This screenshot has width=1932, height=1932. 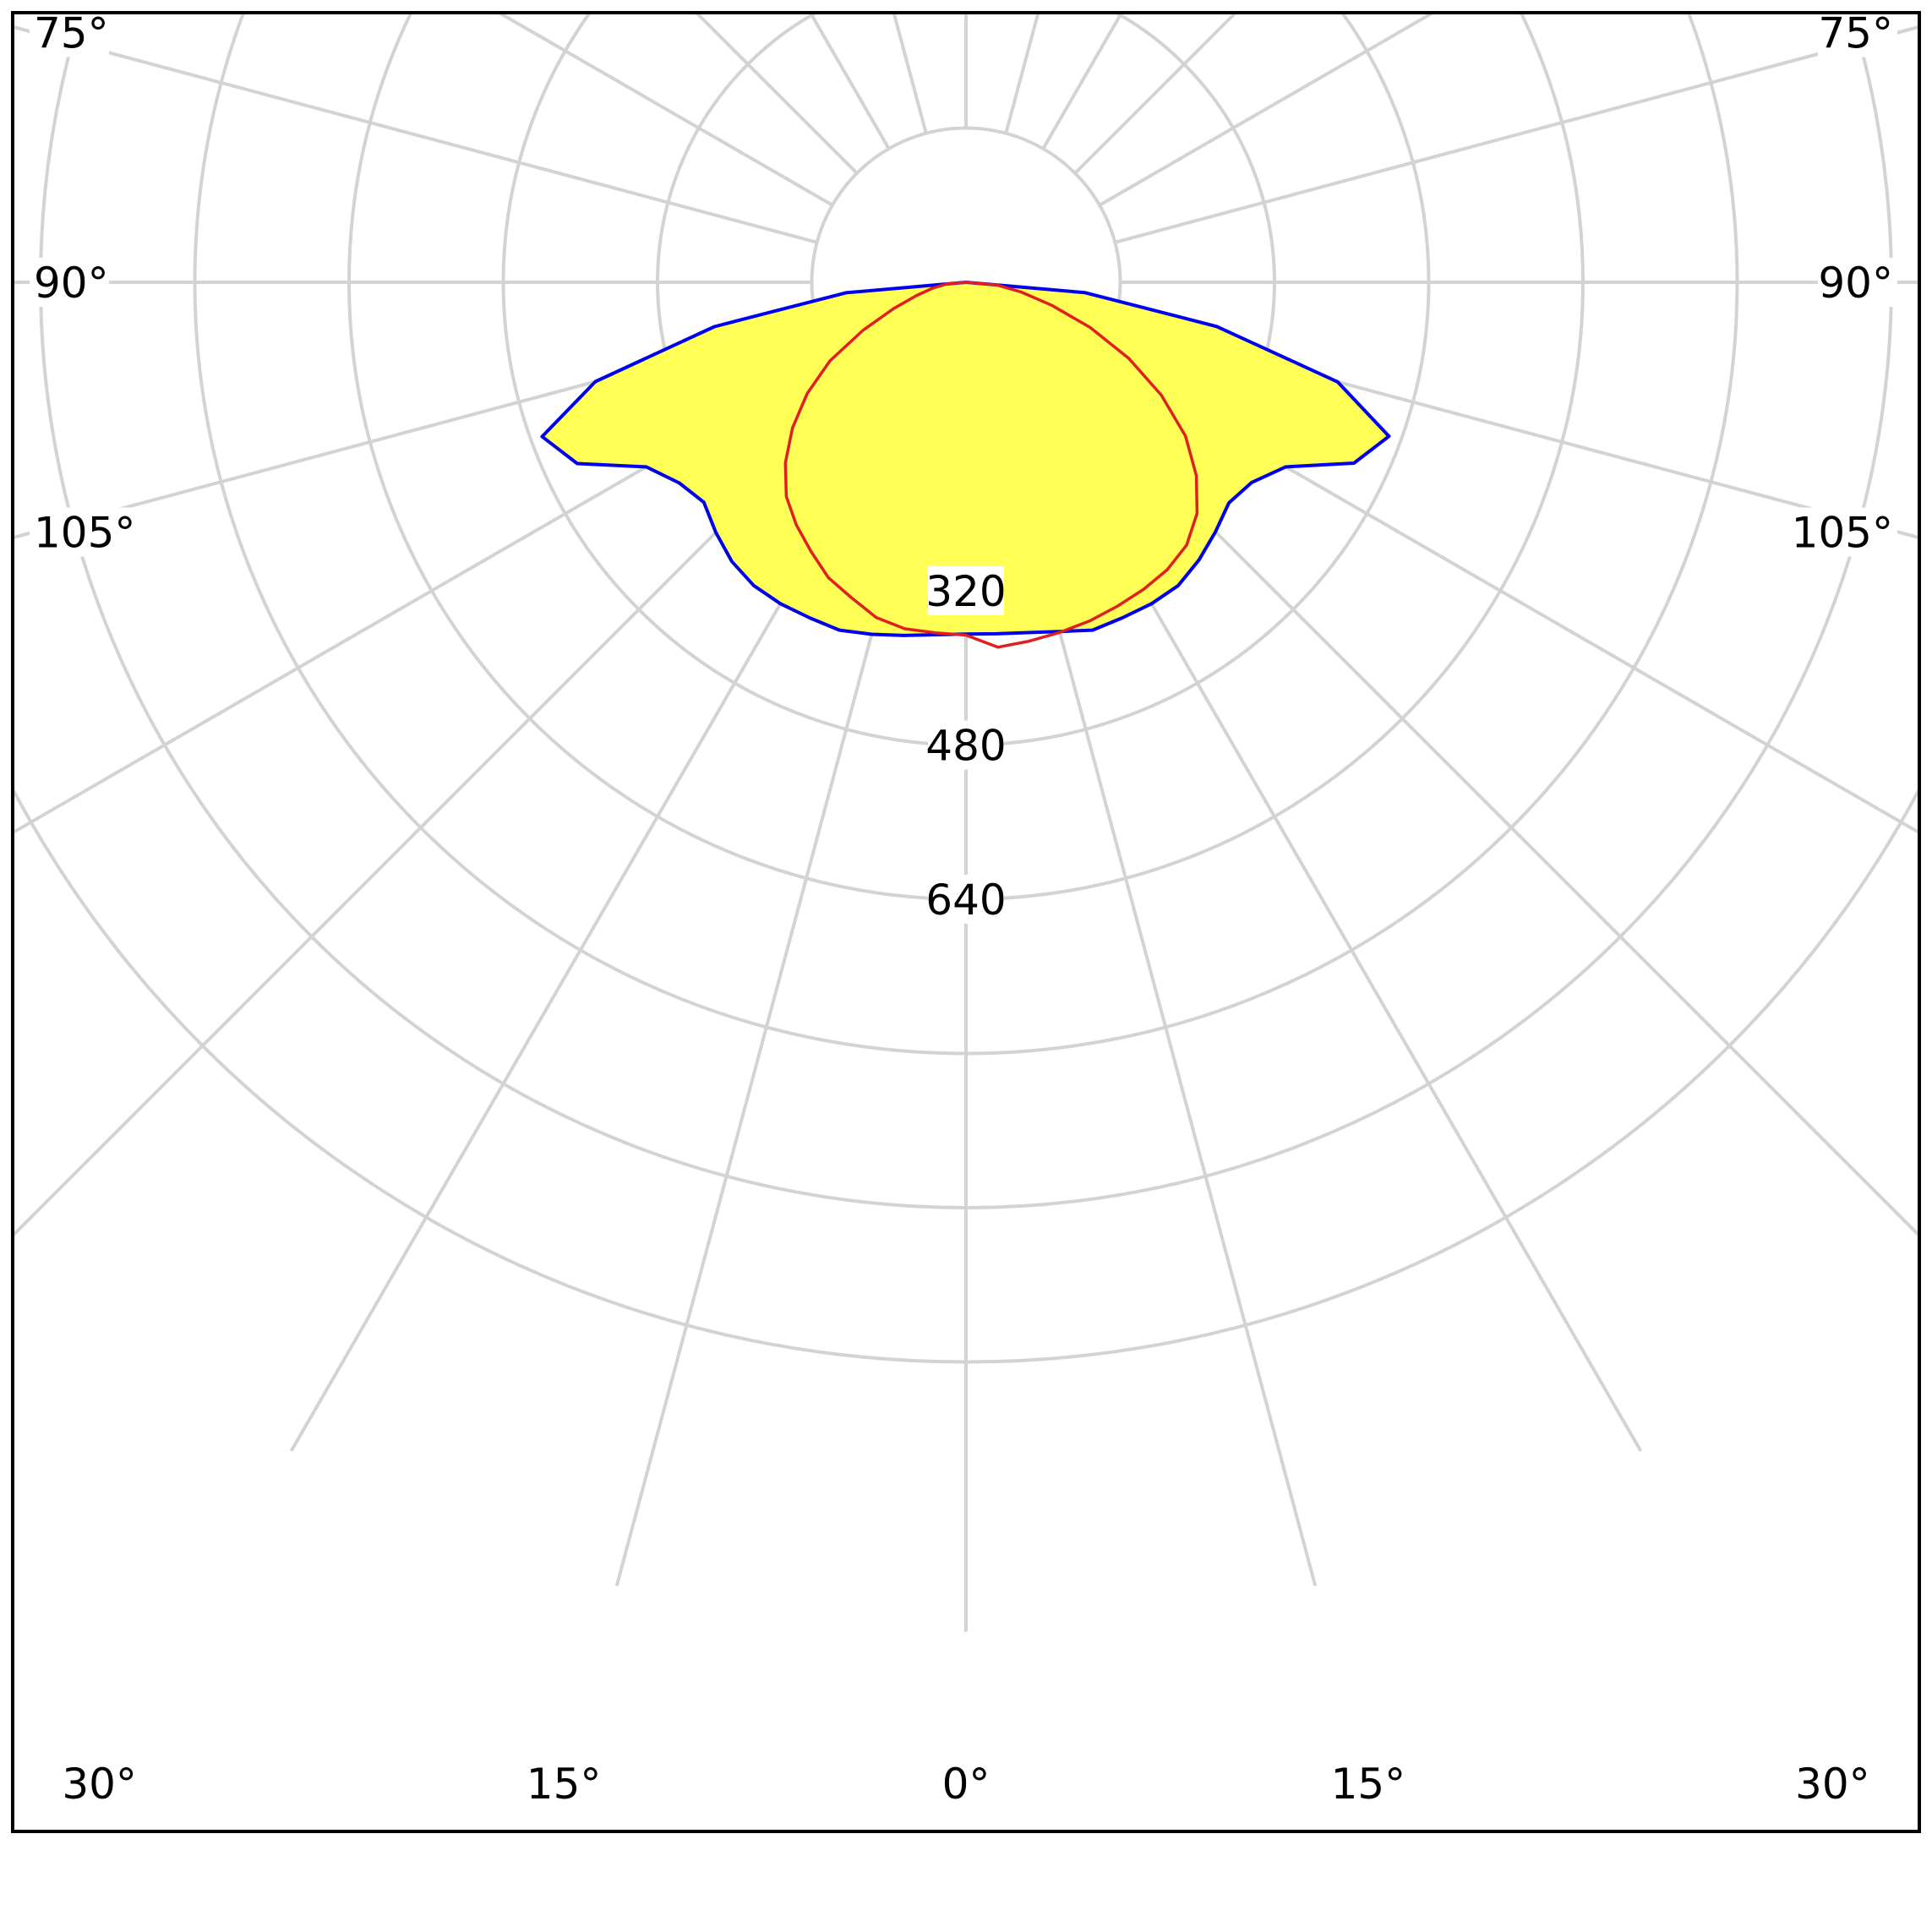 I want to click on angle-label-left: 105°, so click(x=84, y=533).